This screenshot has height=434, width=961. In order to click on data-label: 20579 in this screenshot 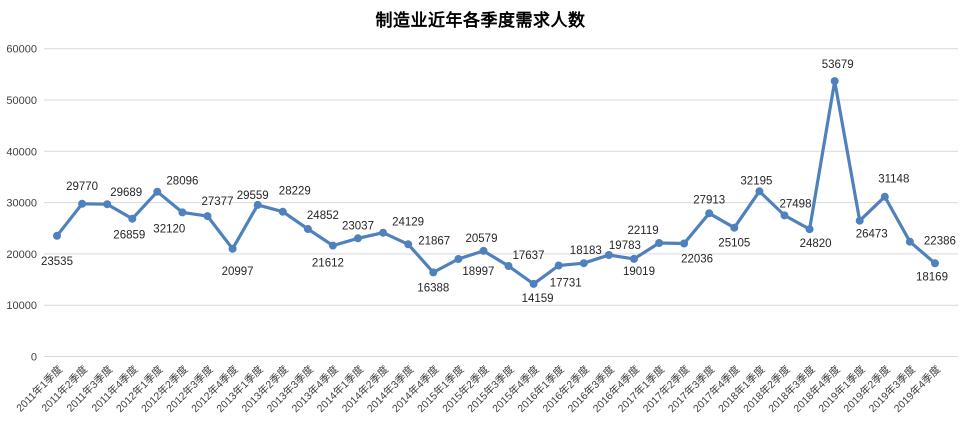, I will do `click(482, 239)`.